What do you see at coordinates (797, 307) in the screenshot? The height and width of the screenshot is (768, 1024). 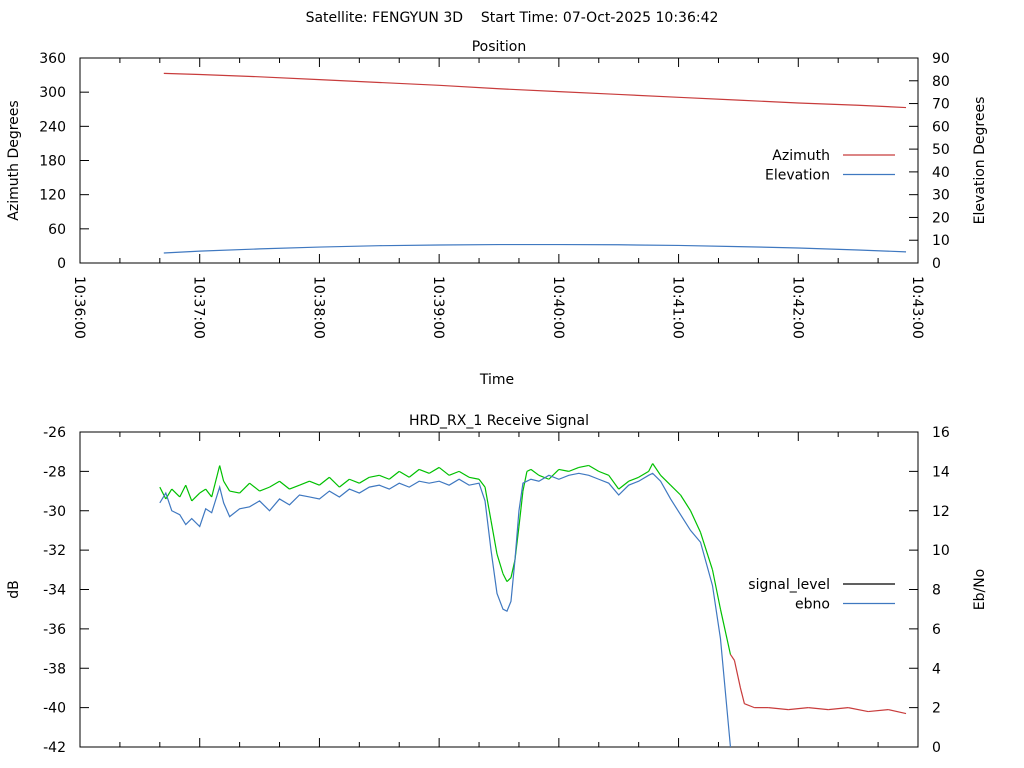 I see `x-tick-label: 10:42:00` at bounding box center [797, 307].